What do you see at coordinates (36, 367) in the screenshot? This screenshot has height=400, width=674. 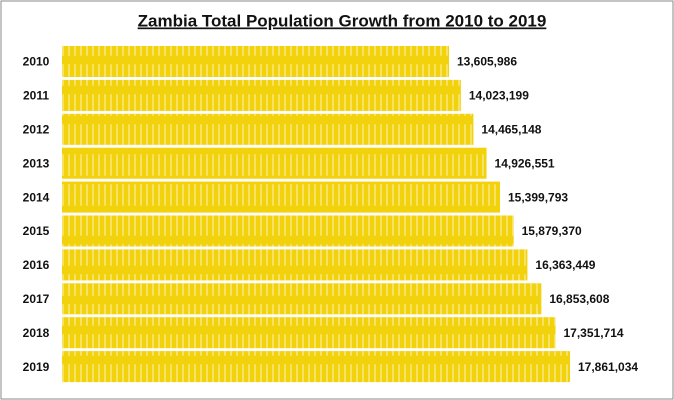 I see `y-tick-label: 2019` at bounding box center [36, 367].